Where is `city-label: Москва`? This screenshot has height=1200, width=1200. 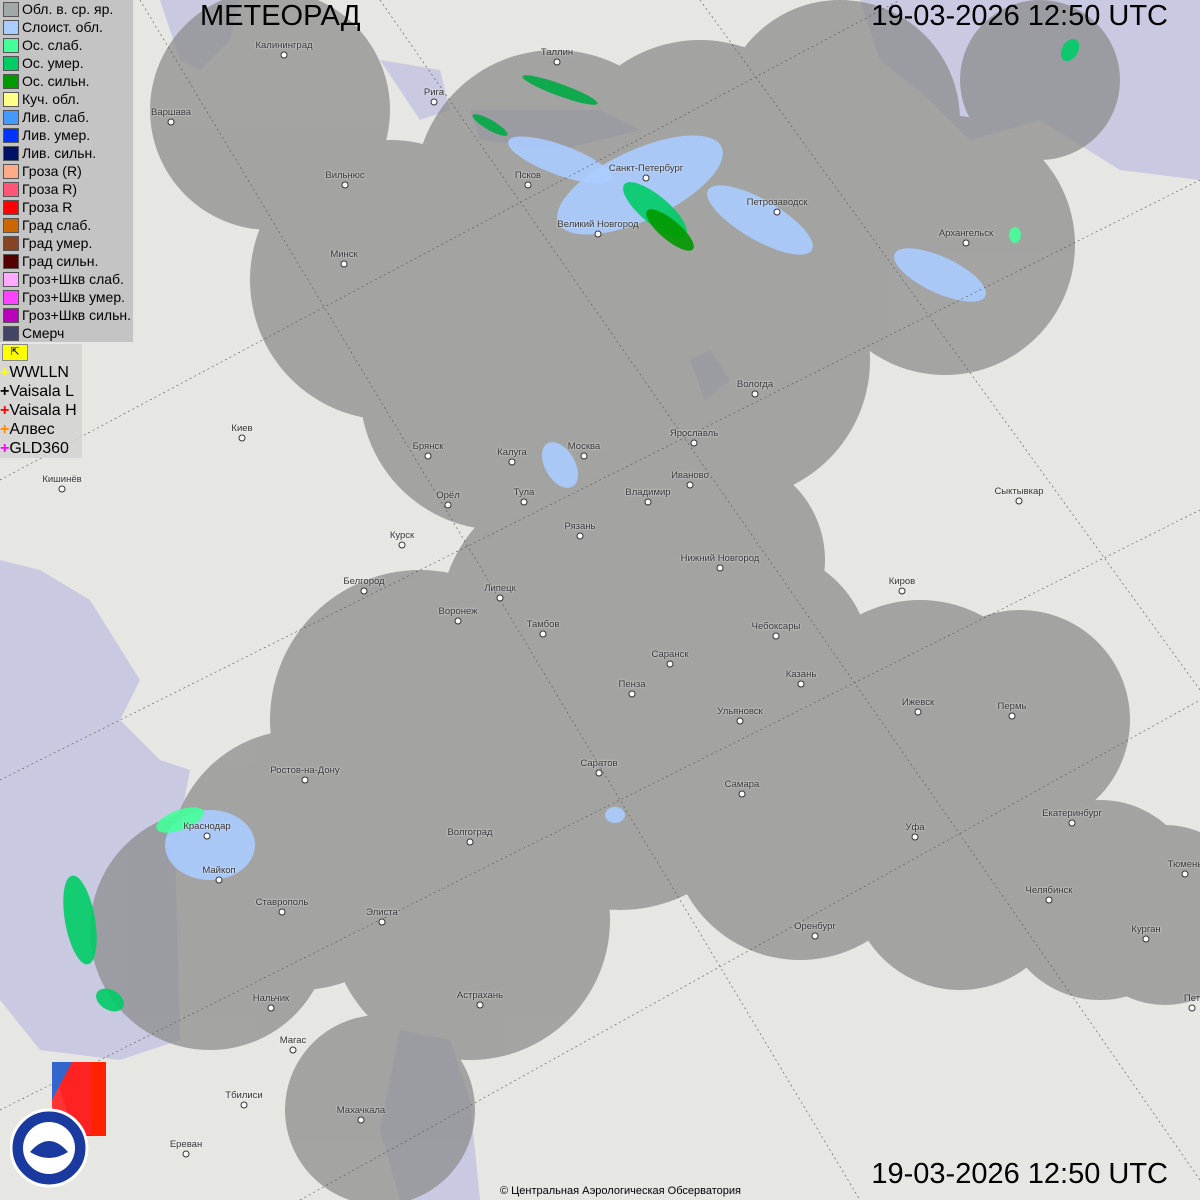 city-label: Москва is located at coordinates (584, 446).